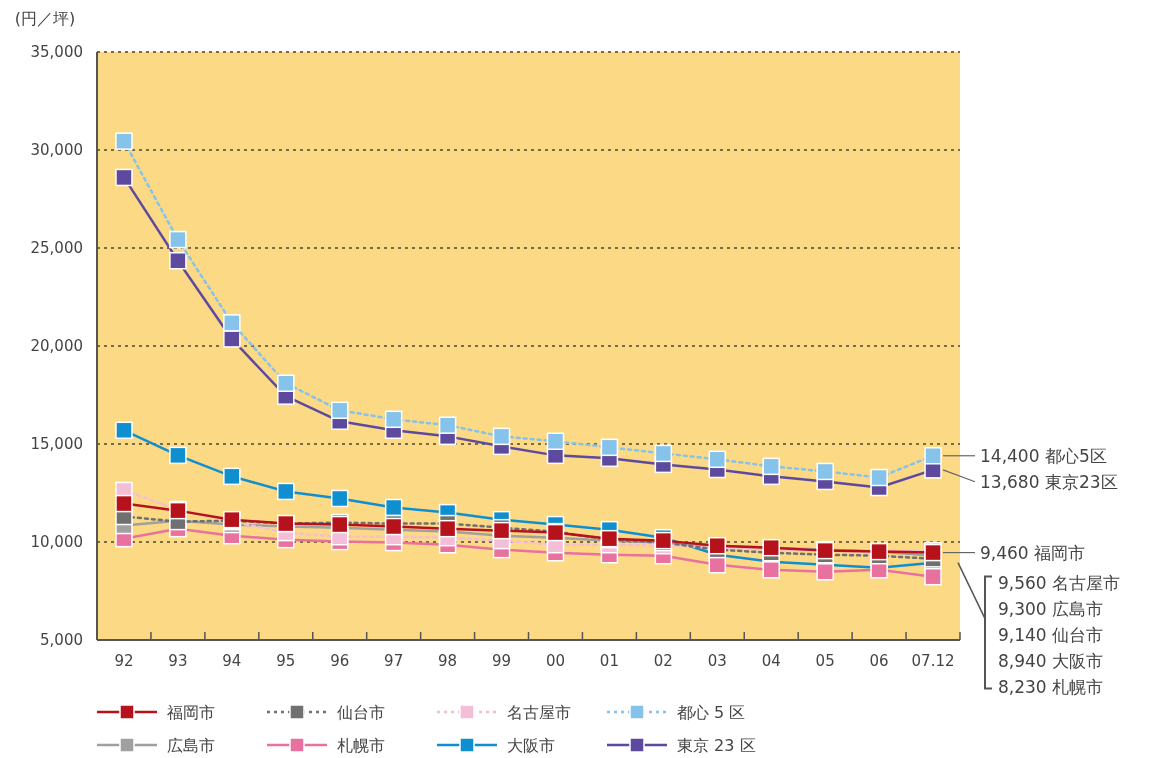  I want to click on text: 9,140 仙台市, so click(1051, 634).